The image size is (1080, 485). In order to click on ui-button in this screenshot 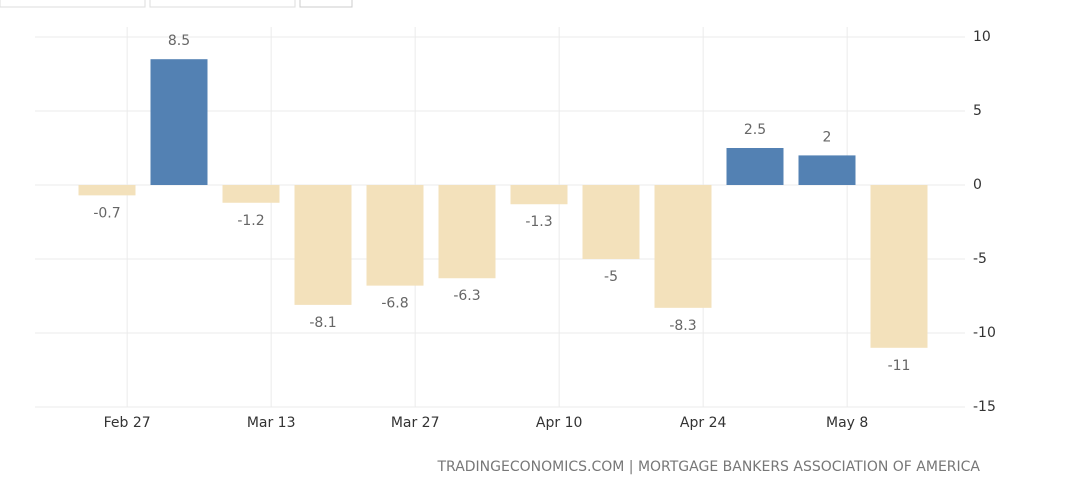, I will do `click(326, 4)`.